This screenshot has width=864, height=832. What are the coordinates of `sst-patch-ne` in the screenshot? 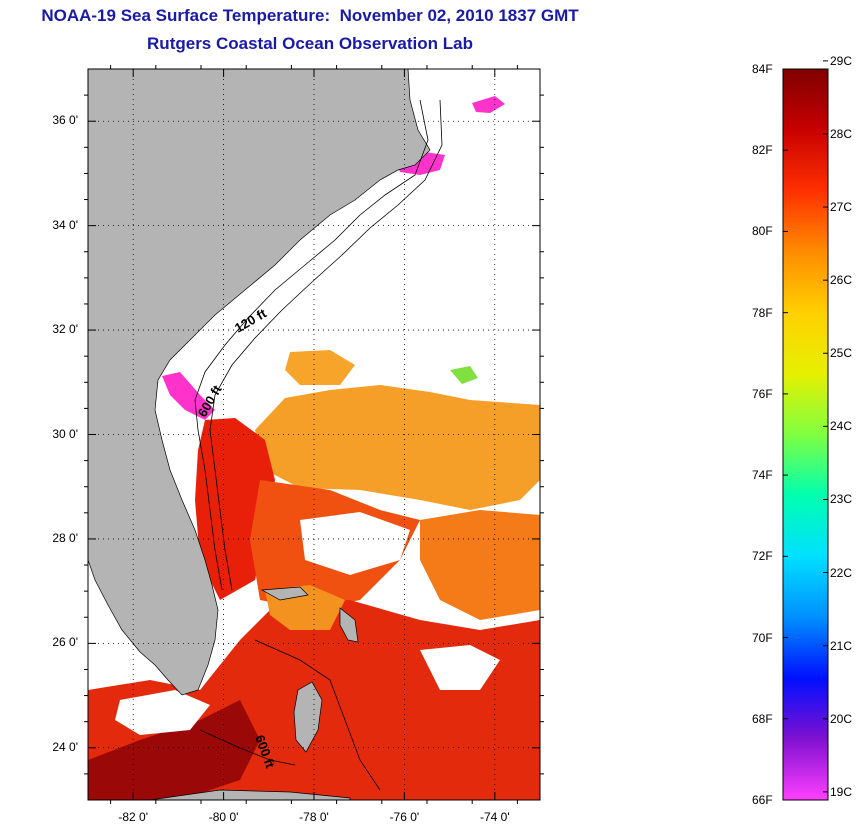 It's located at (488, 104).